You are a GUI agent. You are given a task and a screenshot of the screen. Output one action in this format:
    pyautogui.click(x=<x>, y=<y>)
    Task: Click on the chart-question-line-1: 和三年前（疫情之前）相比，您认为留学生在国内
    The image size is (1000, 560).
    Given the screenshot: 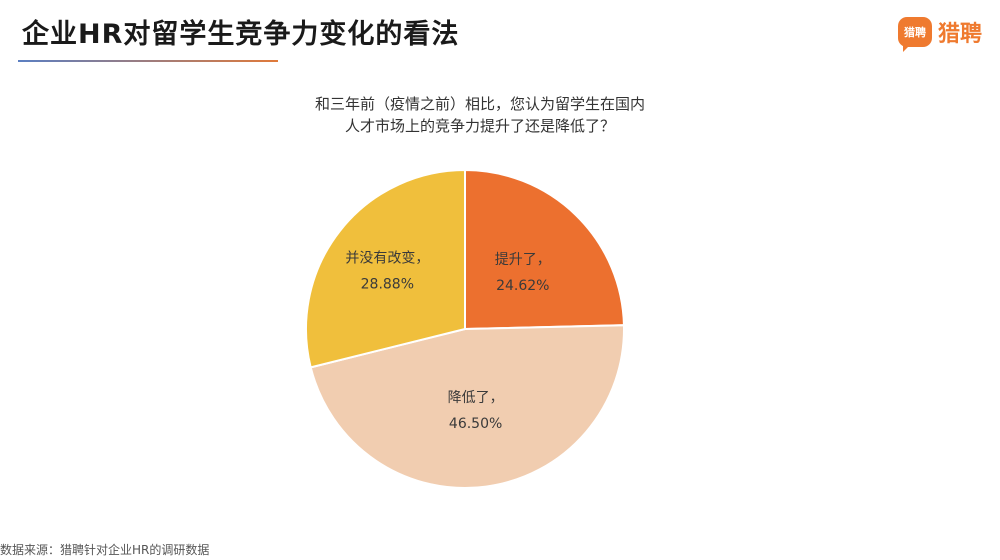 What is the action you would take?
    pyautogui.click(x=479, y=104)
    